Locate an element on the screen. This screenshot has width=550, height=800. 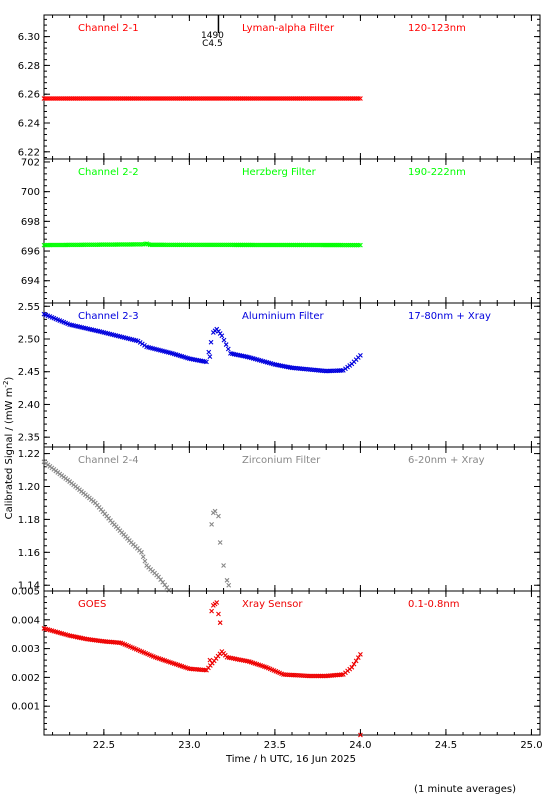
y-tick-label: 0.001 is located at coordinates (25, 707).